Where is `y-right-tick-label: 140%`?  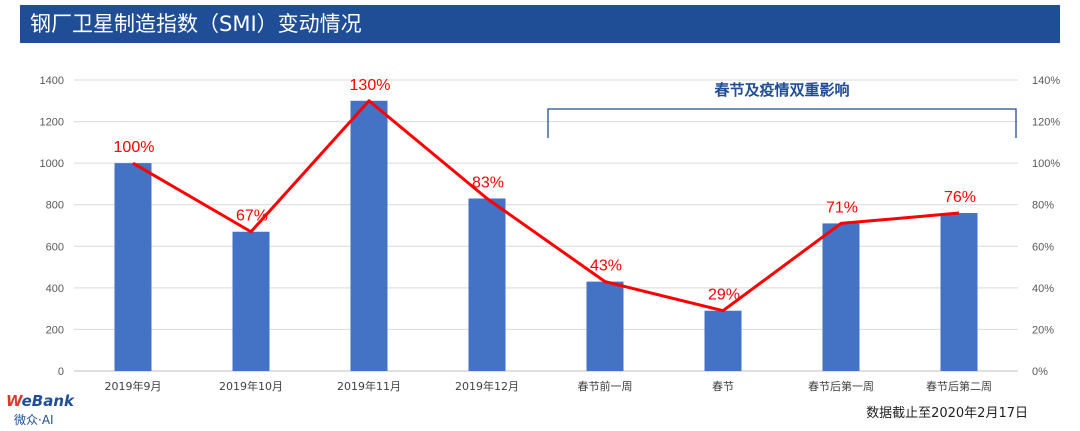
y-right-tick-label: 140% is located at coordinates (1046, 81).